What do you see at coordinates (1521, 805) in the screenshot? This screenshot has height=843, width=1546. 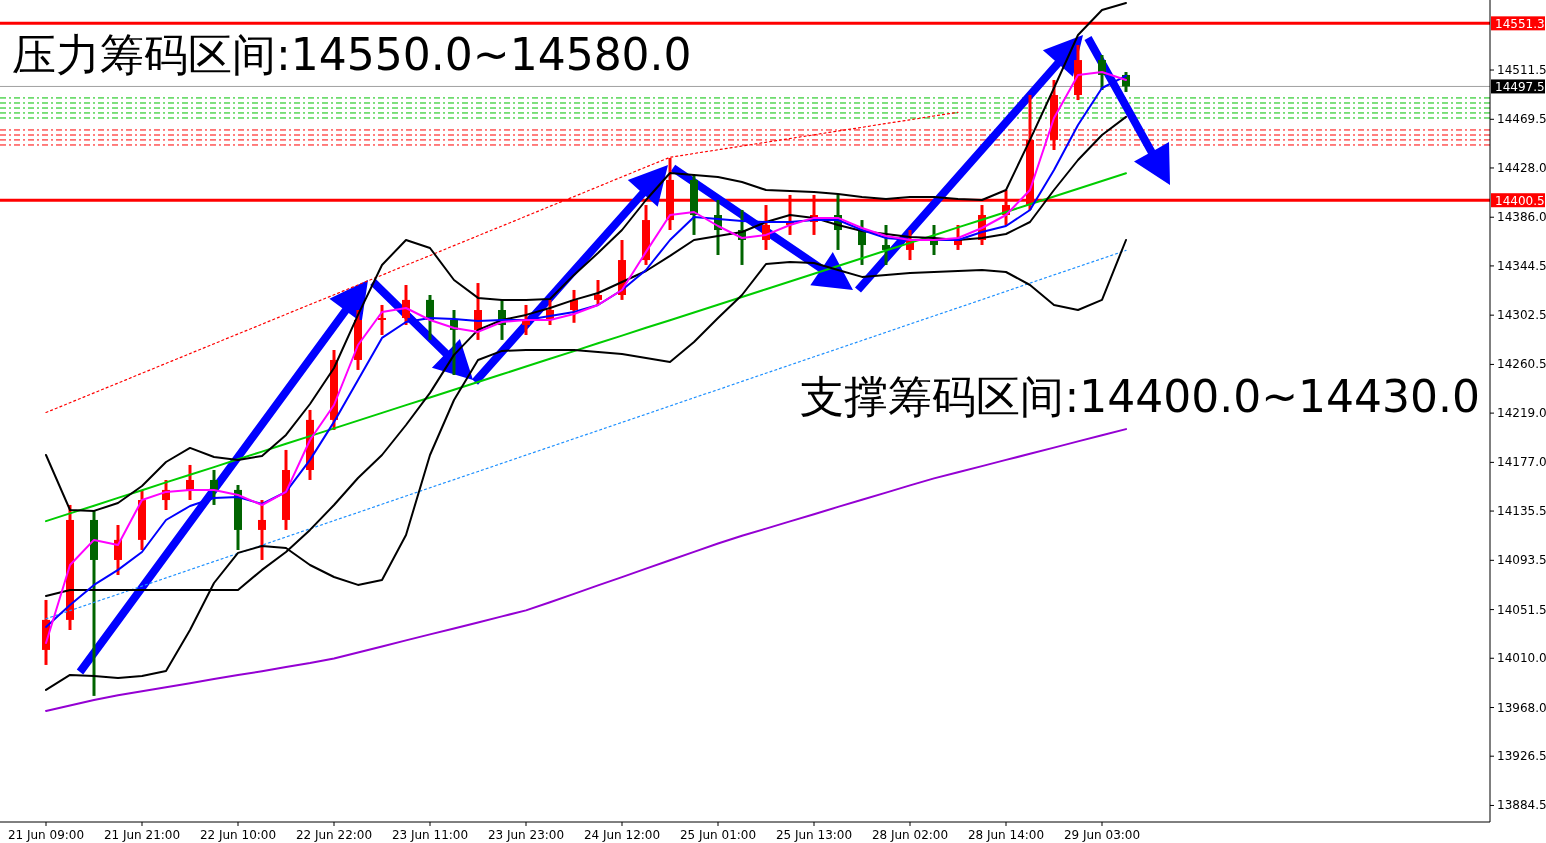 I see `y-tick-label: 13884.5` at bounding box center [1521, 805].